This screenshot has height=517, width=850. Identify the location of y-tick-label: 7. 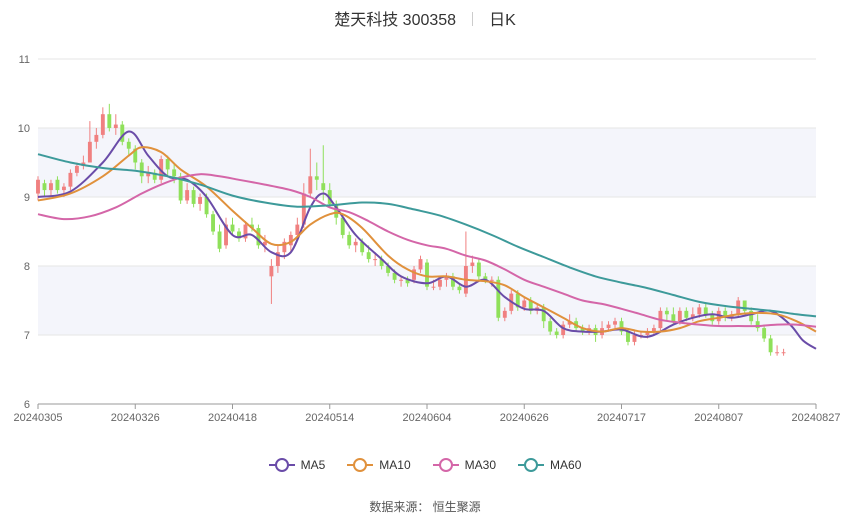
(27, 336).